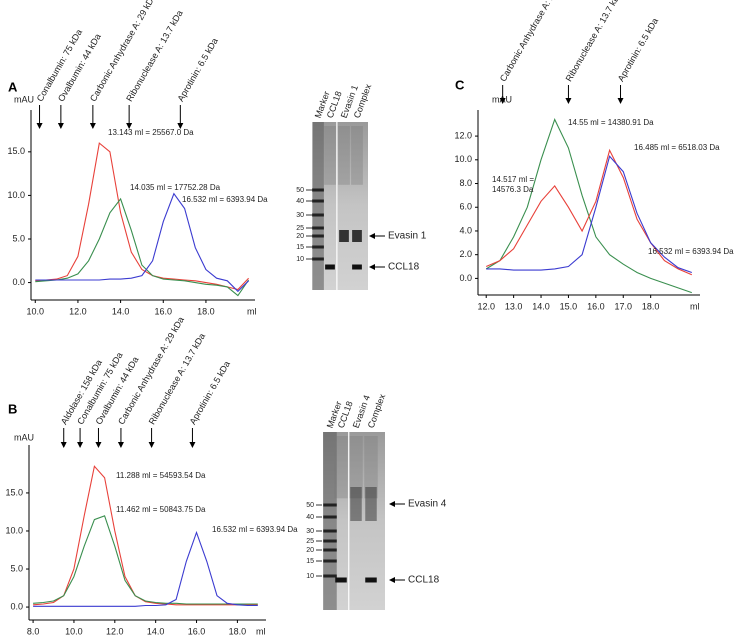 Image resolution: width=755 pixels, height=636 pixels. What do you see at coordinates (427, 504) in the screenshot?
I see `band-label: Evasin 4` at bounding box center [427, 504].